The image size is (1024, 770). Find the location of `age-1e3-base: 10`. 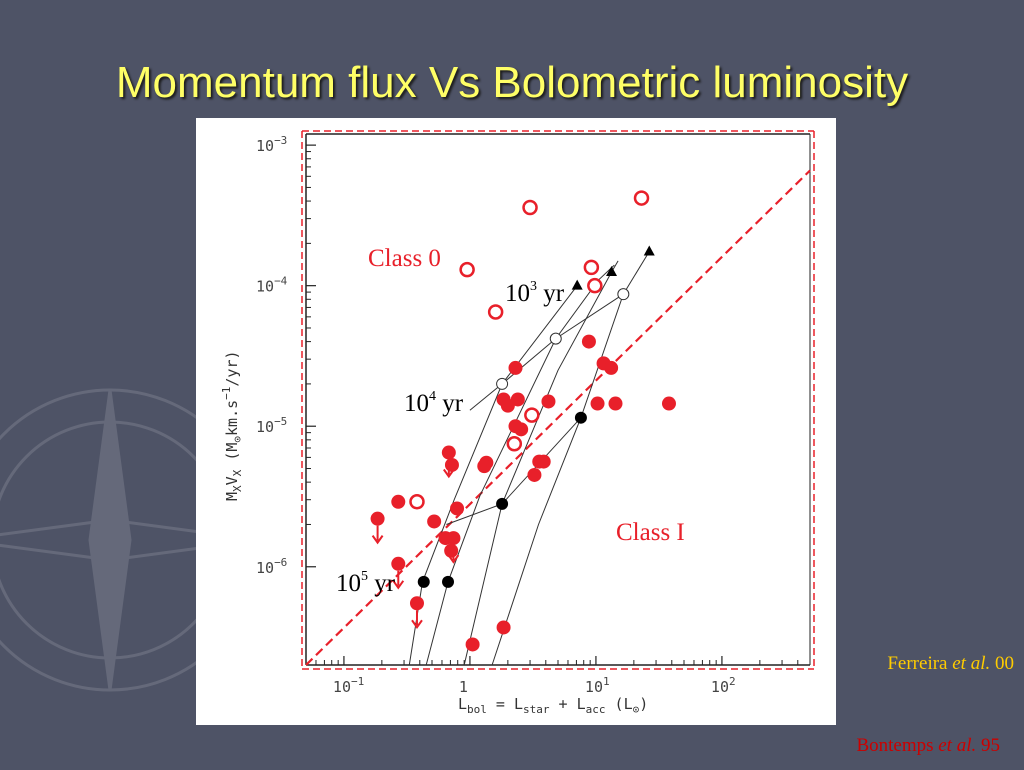

age-1e3-base: 10 is located at coordinates (517, 293).